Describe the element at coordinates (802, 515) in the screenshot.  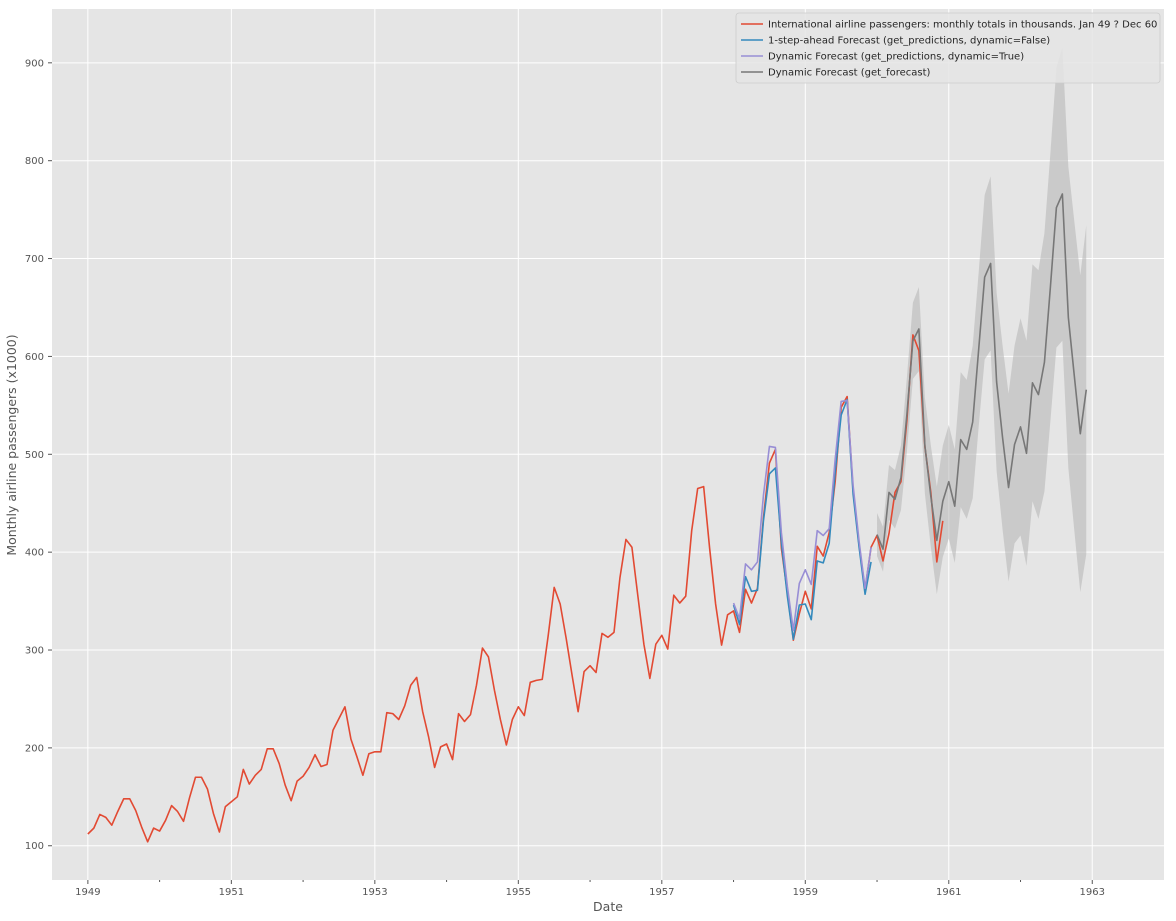
I see `series-line-dynamic` at that location.